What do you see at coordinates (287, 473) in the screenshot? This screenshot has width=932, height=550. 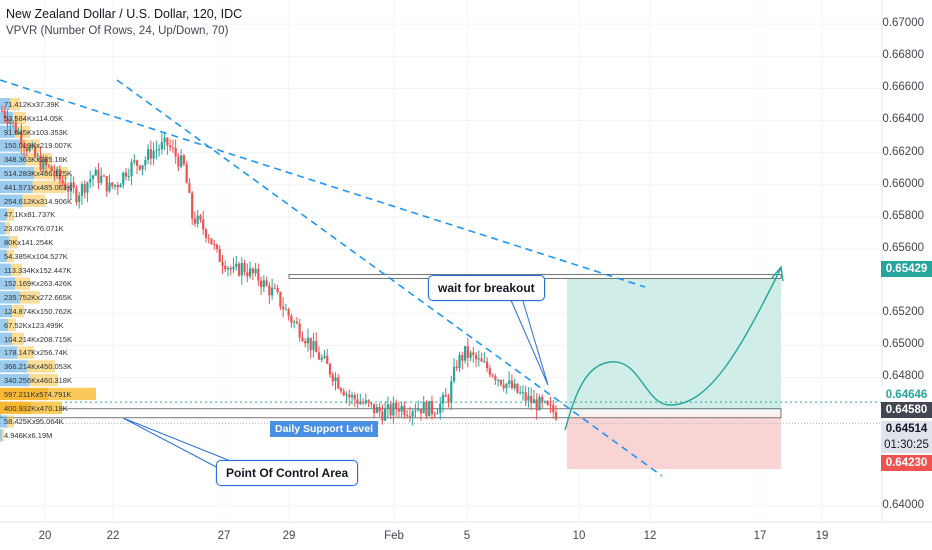 I see `point-of-control-callout: Point Of Control Area` at bounding box center [287, 473].